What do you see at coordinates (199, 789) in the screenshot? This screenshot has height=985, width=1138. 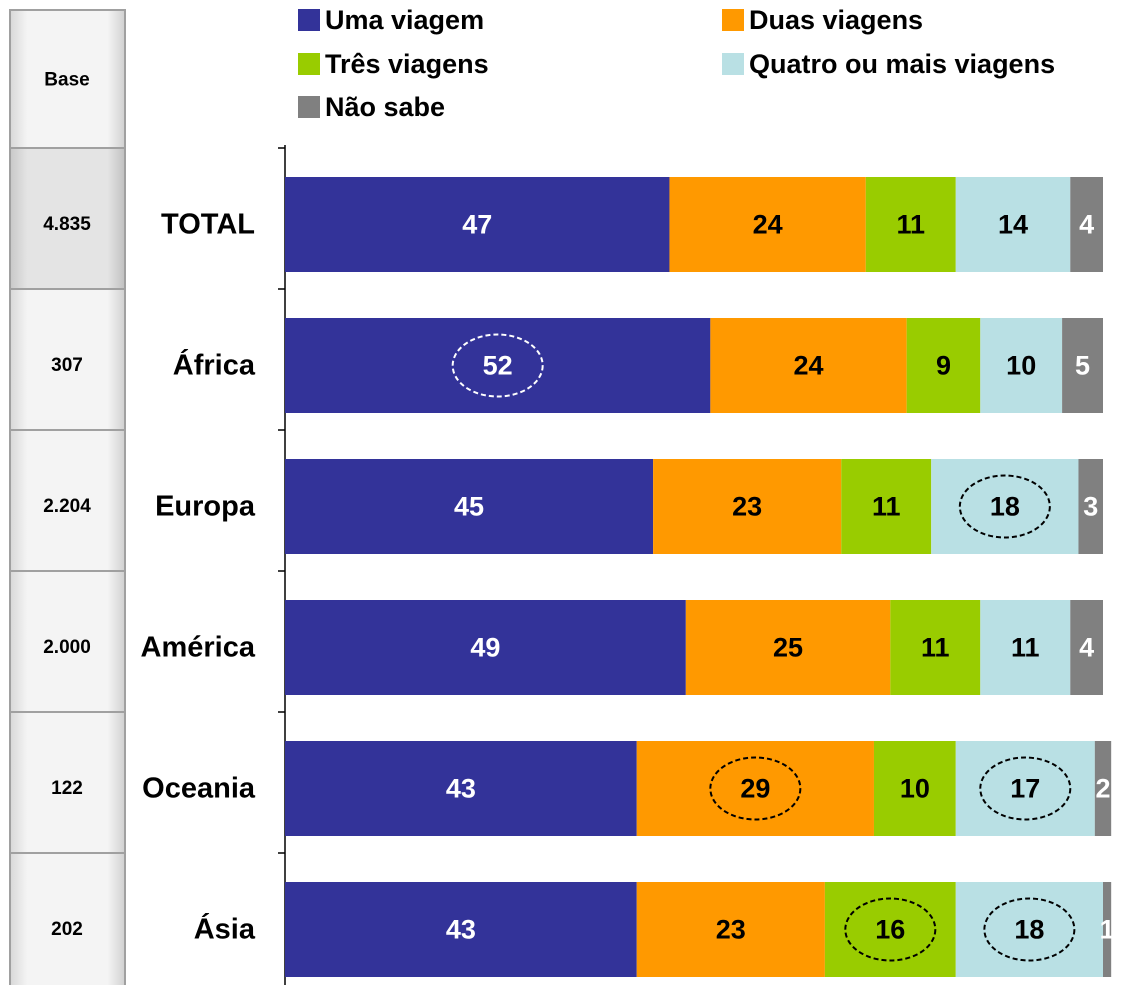 I see `category-label: Oceania` at bounding box center [199, 789].